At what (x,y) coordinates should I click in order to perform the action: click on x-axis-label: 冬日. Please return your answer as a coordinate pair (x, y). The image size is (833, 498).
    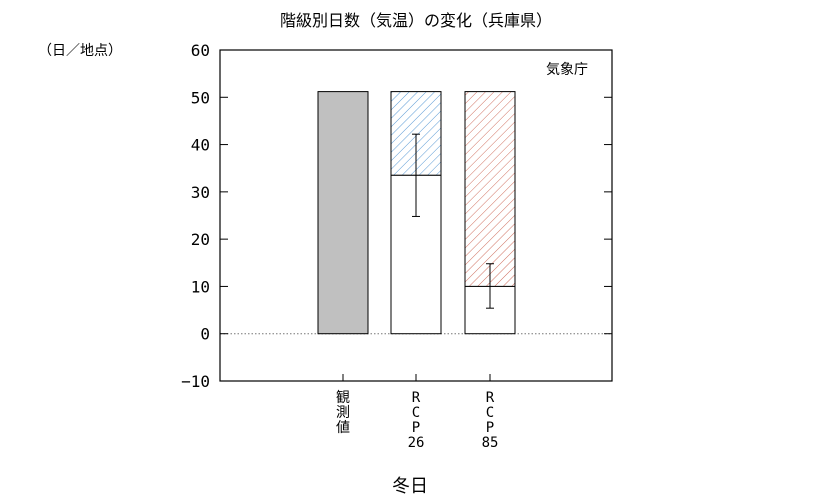
    Looking at the image, I should click on (410, 486).